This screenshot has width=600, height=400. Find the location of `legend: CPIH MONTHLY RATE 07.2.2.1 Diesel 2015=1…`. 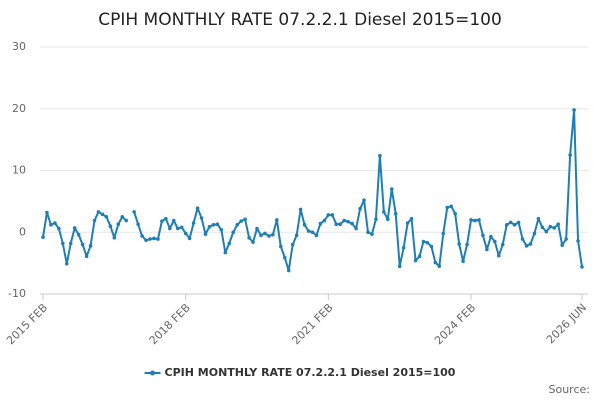

legend: CPIH MONTHLY RATE 07.2.2.1 Diesel 2015=1… is located at coordinates (300, 372).